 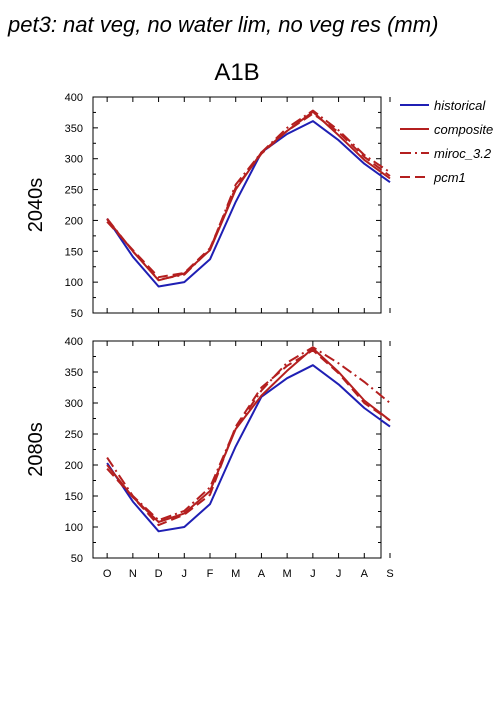 What do you see at coordinates (107, 574) in the screenshot?
I see `x-tick-label: O` at bounding box center [107, 574].